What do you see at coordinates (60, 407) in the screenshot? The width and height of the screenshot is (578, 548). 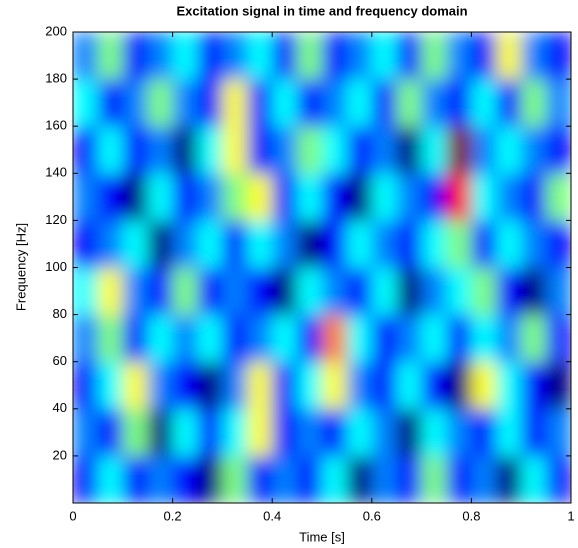 I see `y-tick-label: 40` at bounding box center [60, 407].